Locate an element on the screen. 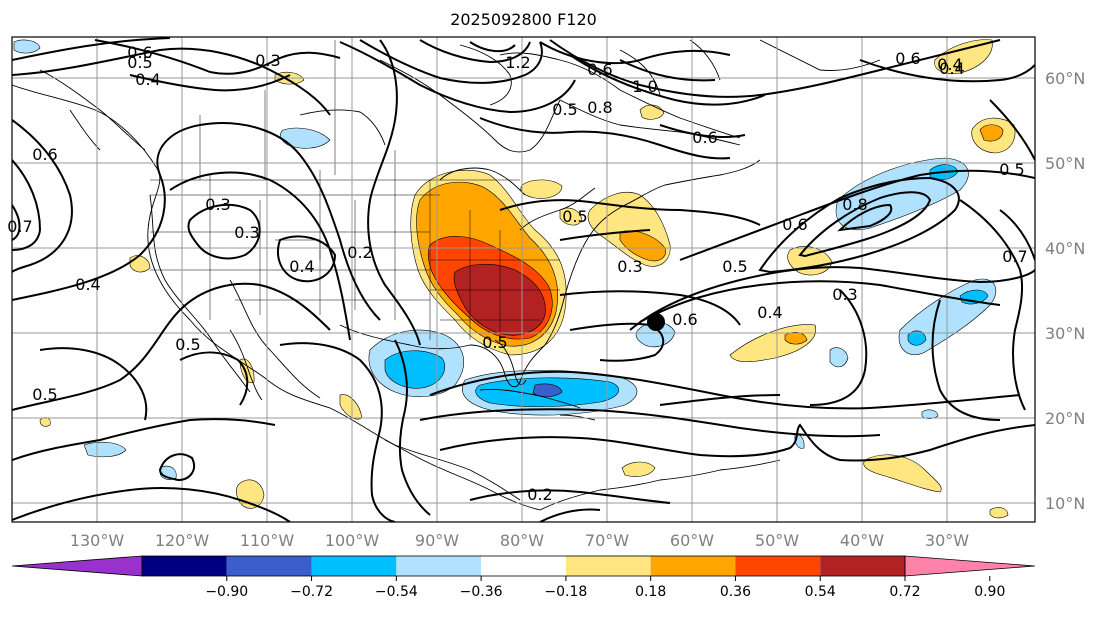  contour-label: 1.0 is located at coordinates (644, 86).